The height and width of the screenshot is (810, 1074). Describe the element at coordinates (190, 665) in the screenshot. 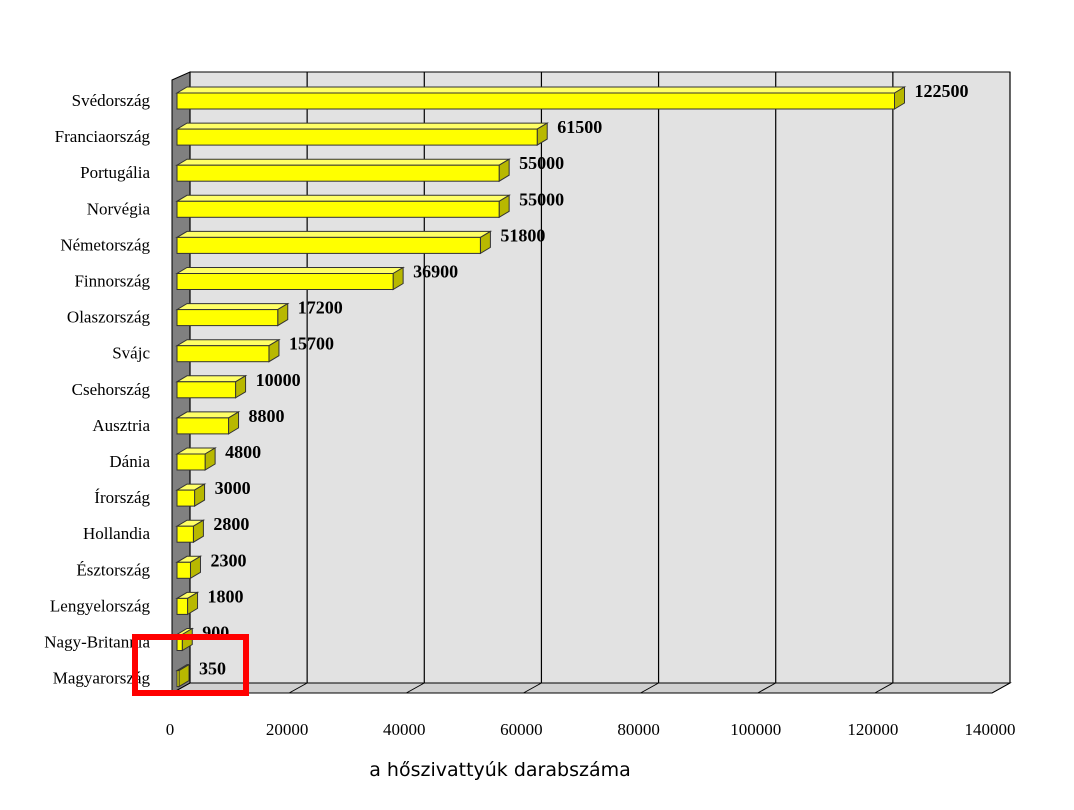

I see `highlight-box` at that location.